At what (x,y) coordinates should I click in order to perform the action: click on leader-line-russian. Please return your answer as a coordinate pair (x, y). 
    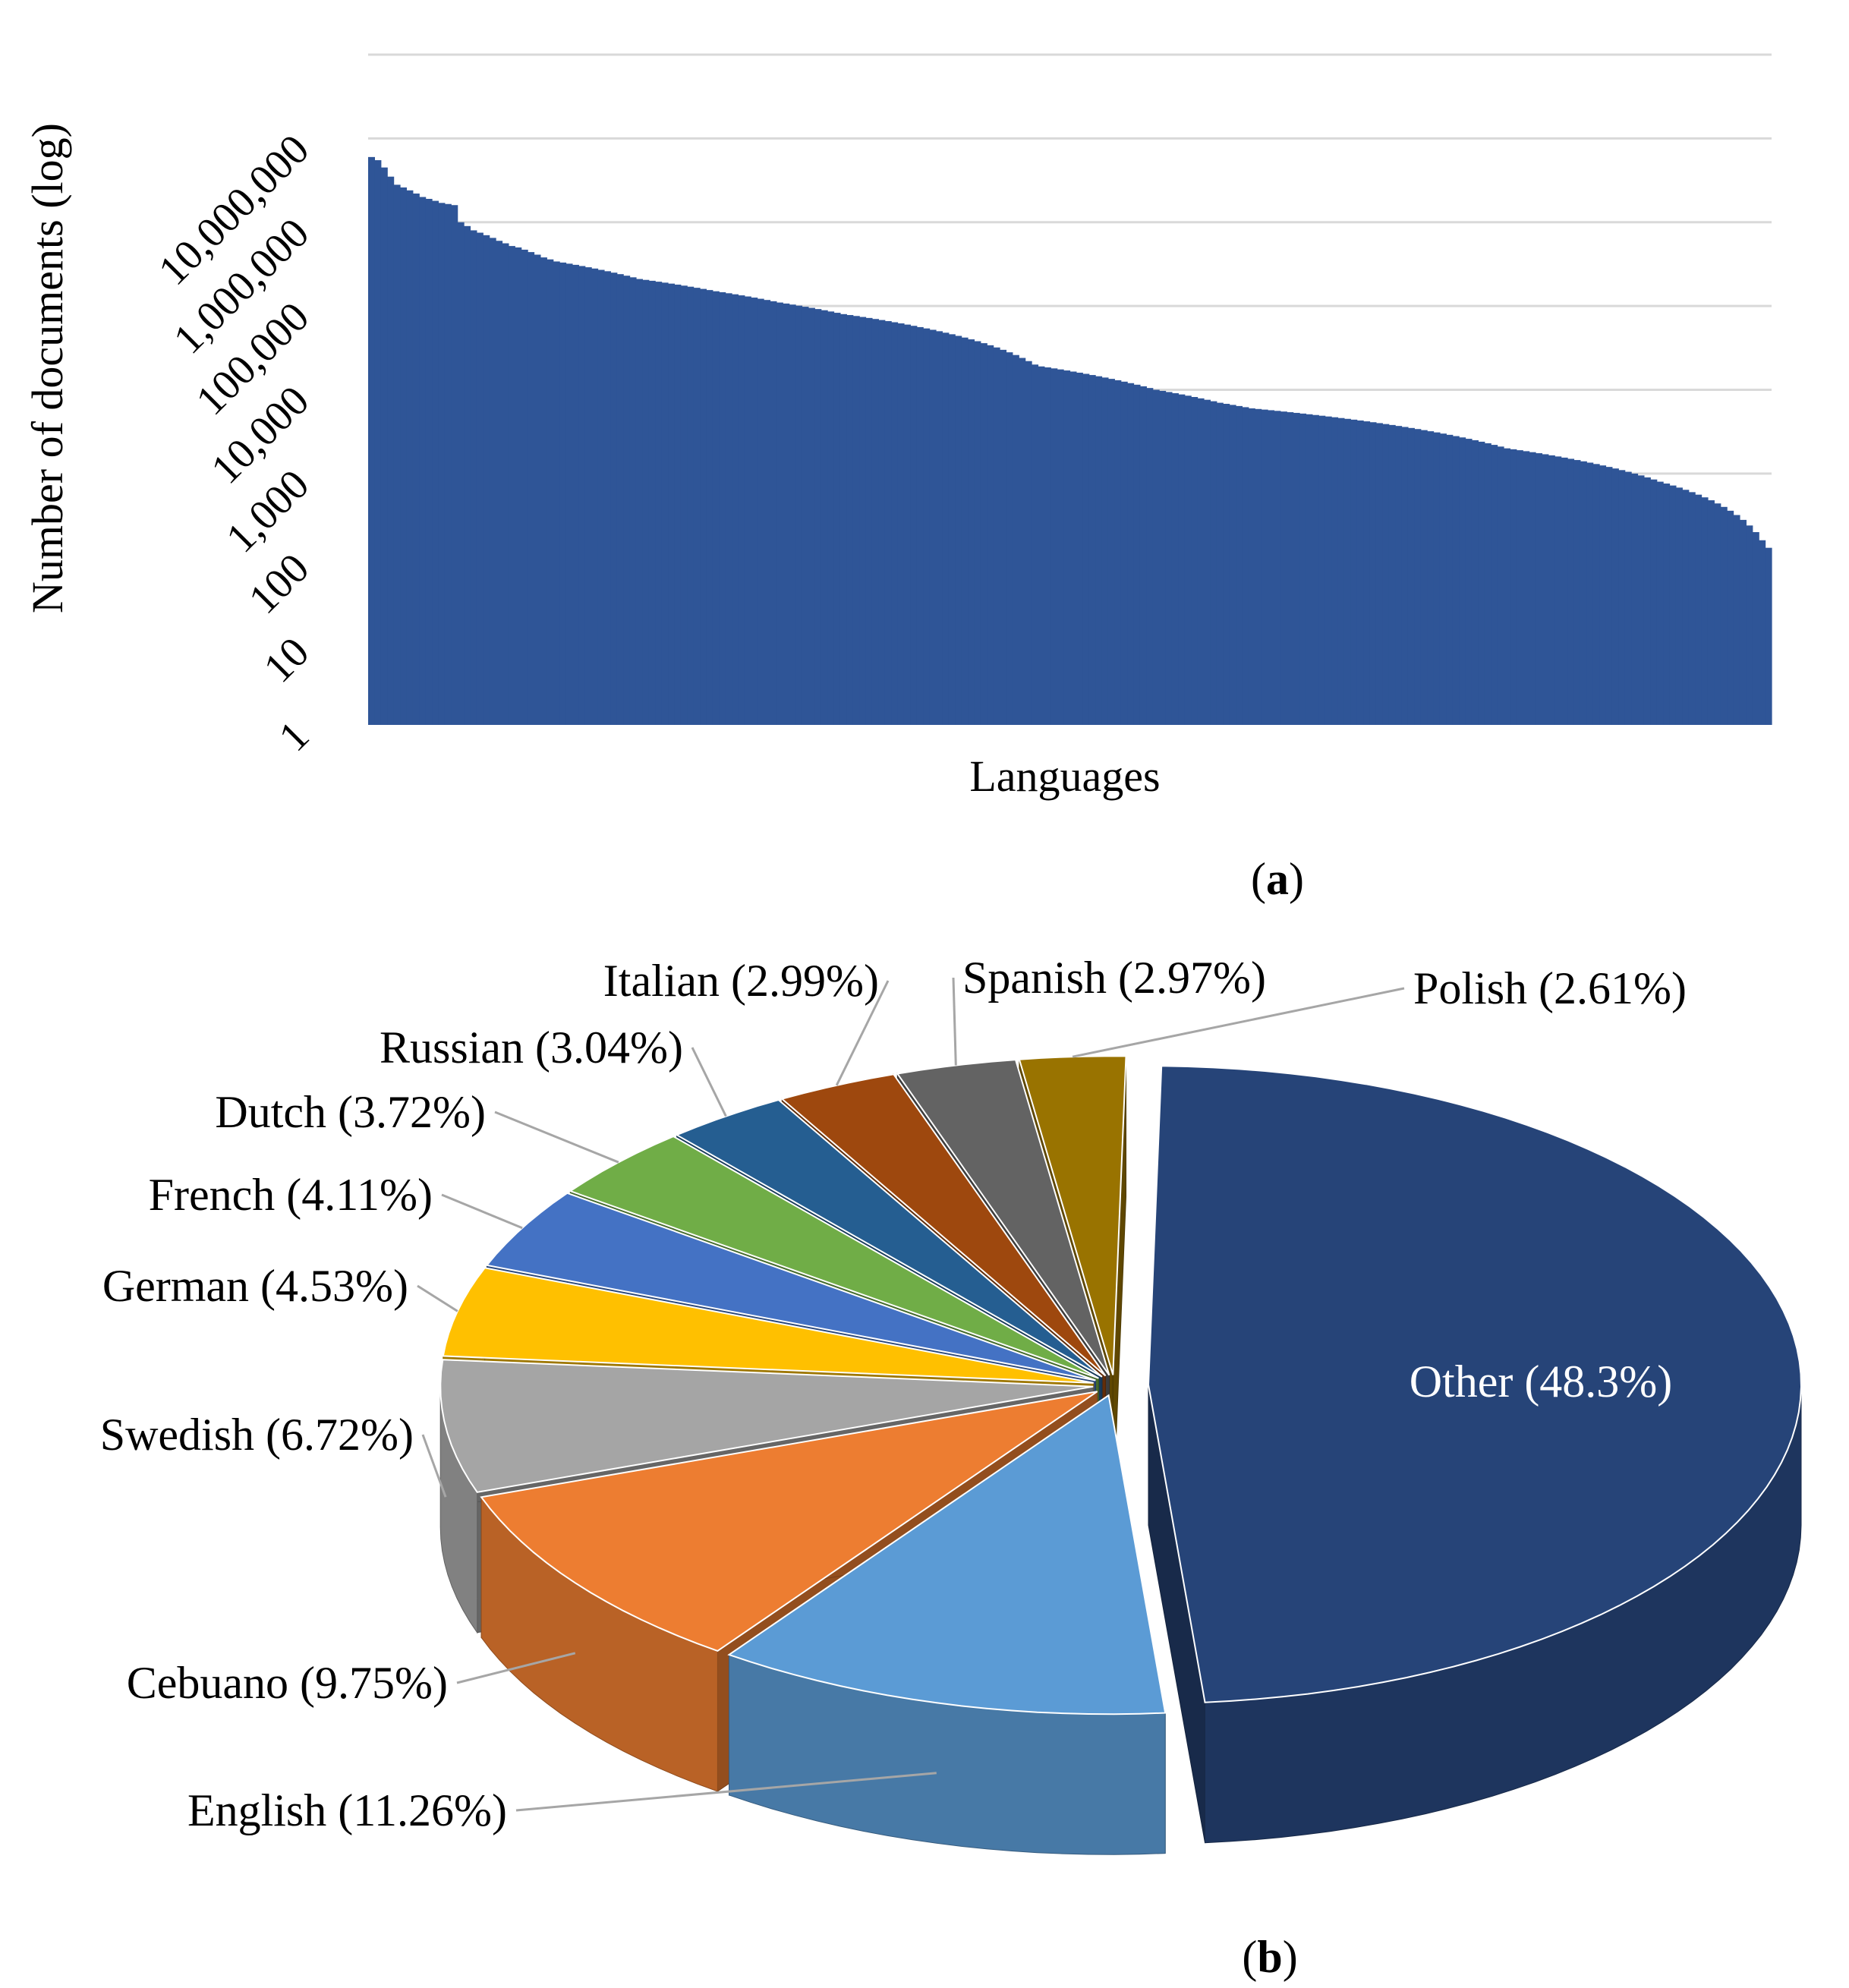
    Looking at the image, I should click on (709, 1082).